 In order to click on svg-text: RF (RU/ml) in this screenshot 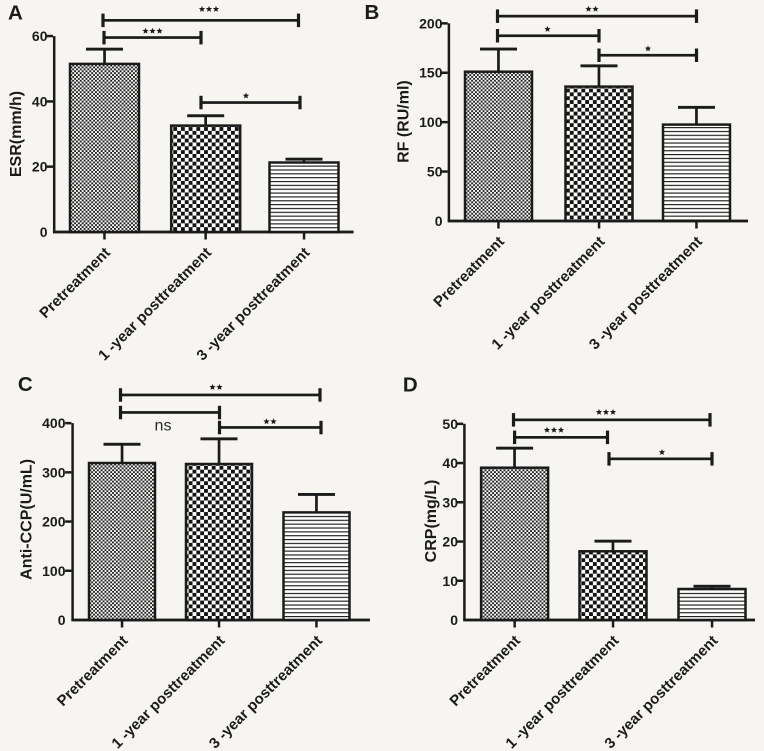, I will do `click(404, 121)`.